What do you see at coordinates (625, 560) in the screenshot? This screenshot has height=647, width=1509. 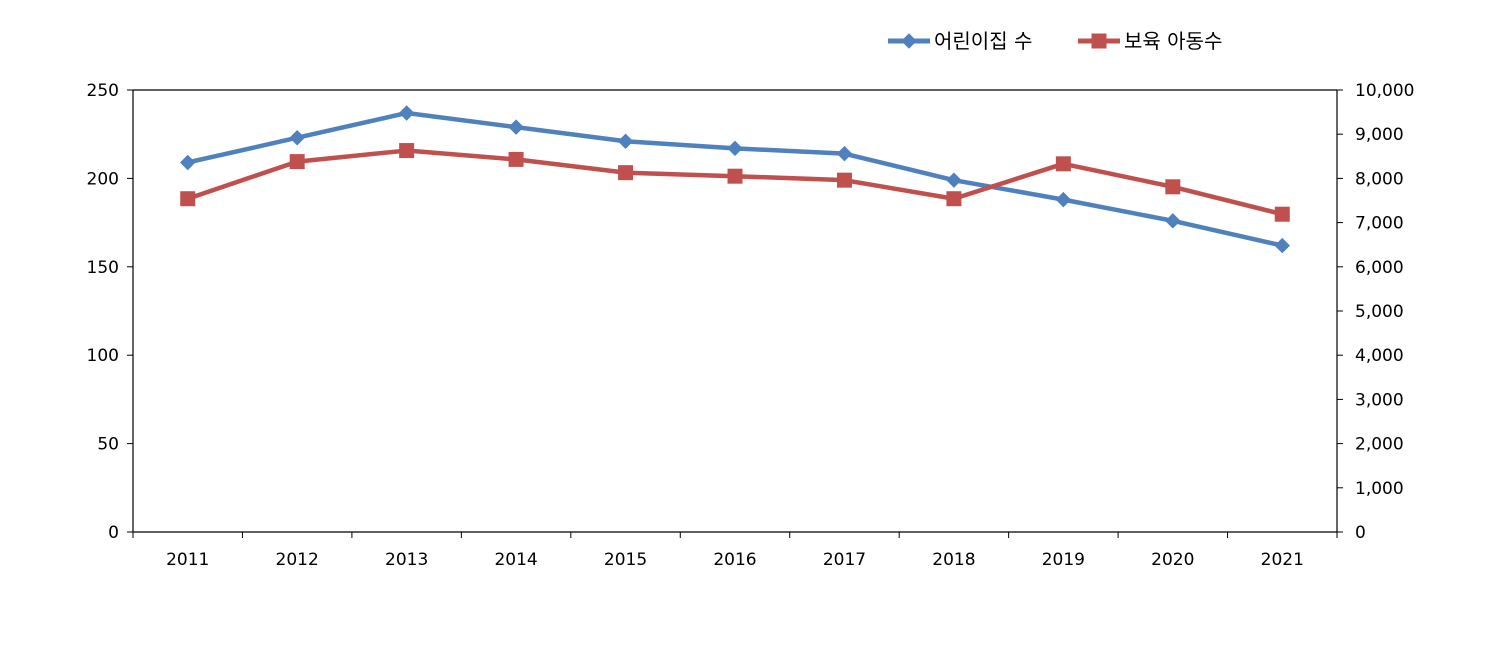 I see `x-tick-label: 2015` at bounding box center [625, 560].